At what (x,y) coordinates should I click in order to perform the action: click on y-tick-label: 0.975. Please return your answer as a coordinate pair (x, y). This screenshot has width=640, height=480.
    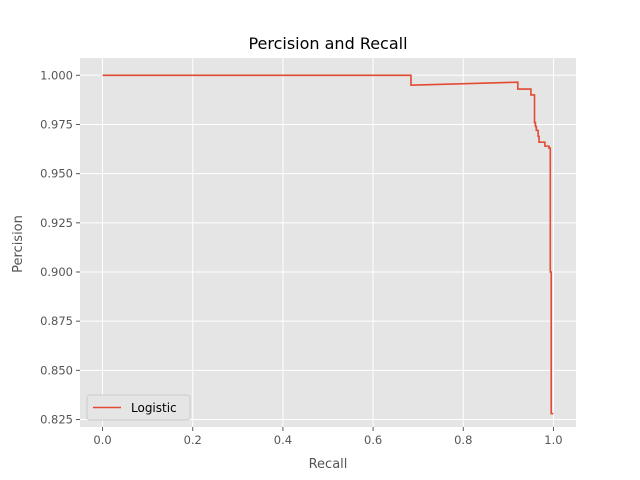
    Looking at the image, I should click on (56, 124).